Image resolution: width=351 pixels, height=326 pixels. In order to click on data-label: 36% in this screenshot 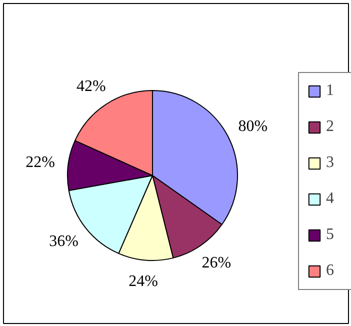, I will do `click(64, 241)`.